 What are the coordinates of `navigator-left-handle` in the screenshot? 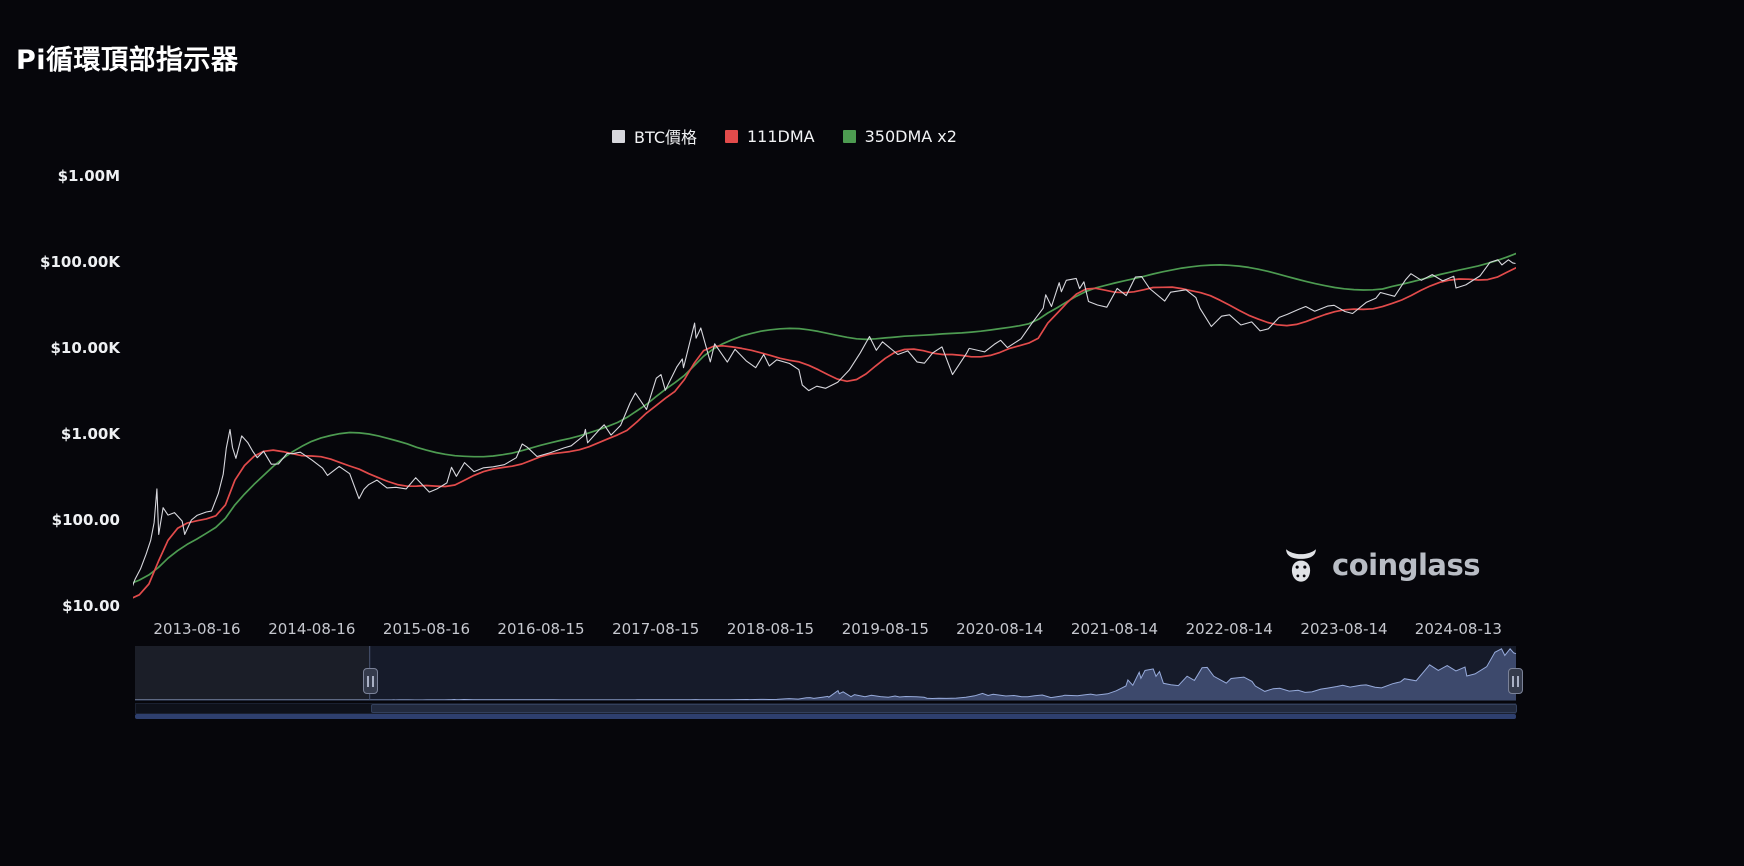 It's located at (370, 681).